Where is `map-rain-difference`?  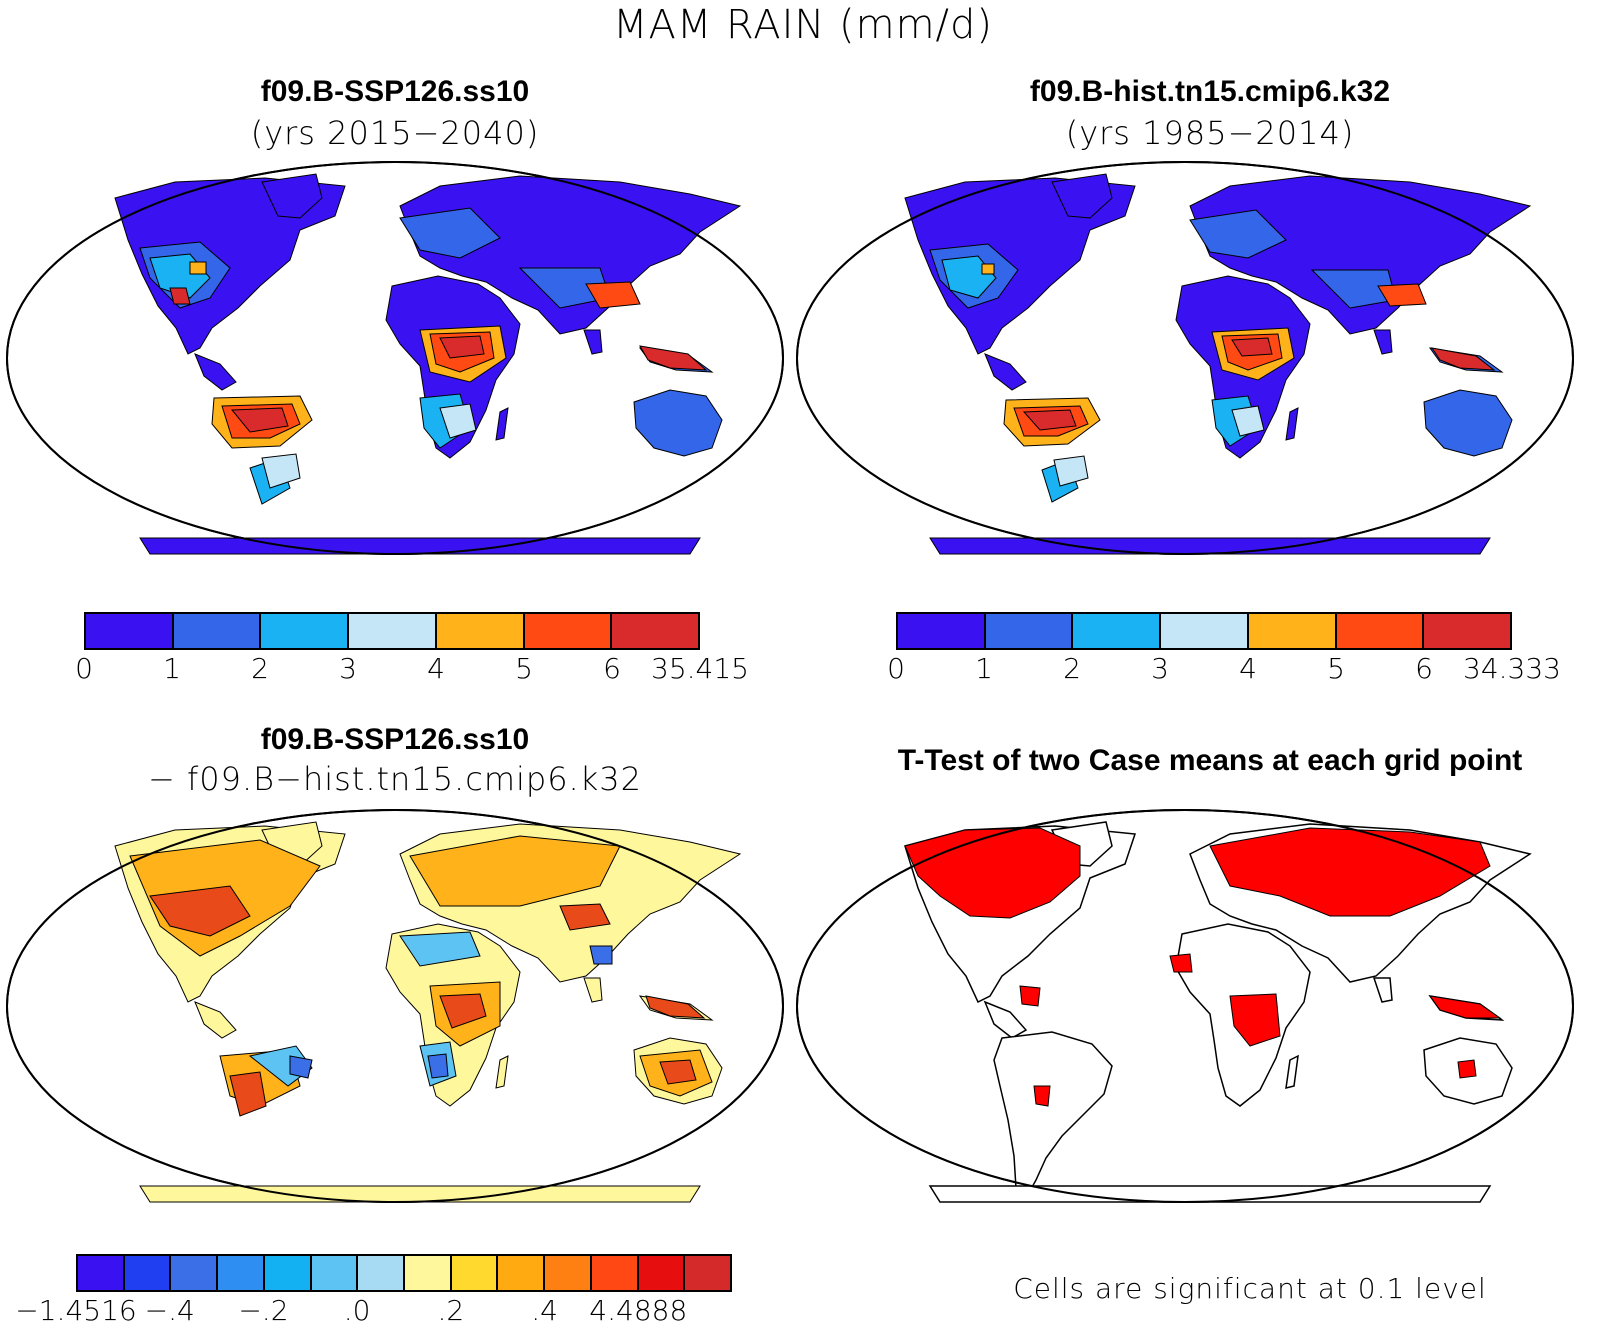
map-rain-difference is located at coordinates (395, 1006).